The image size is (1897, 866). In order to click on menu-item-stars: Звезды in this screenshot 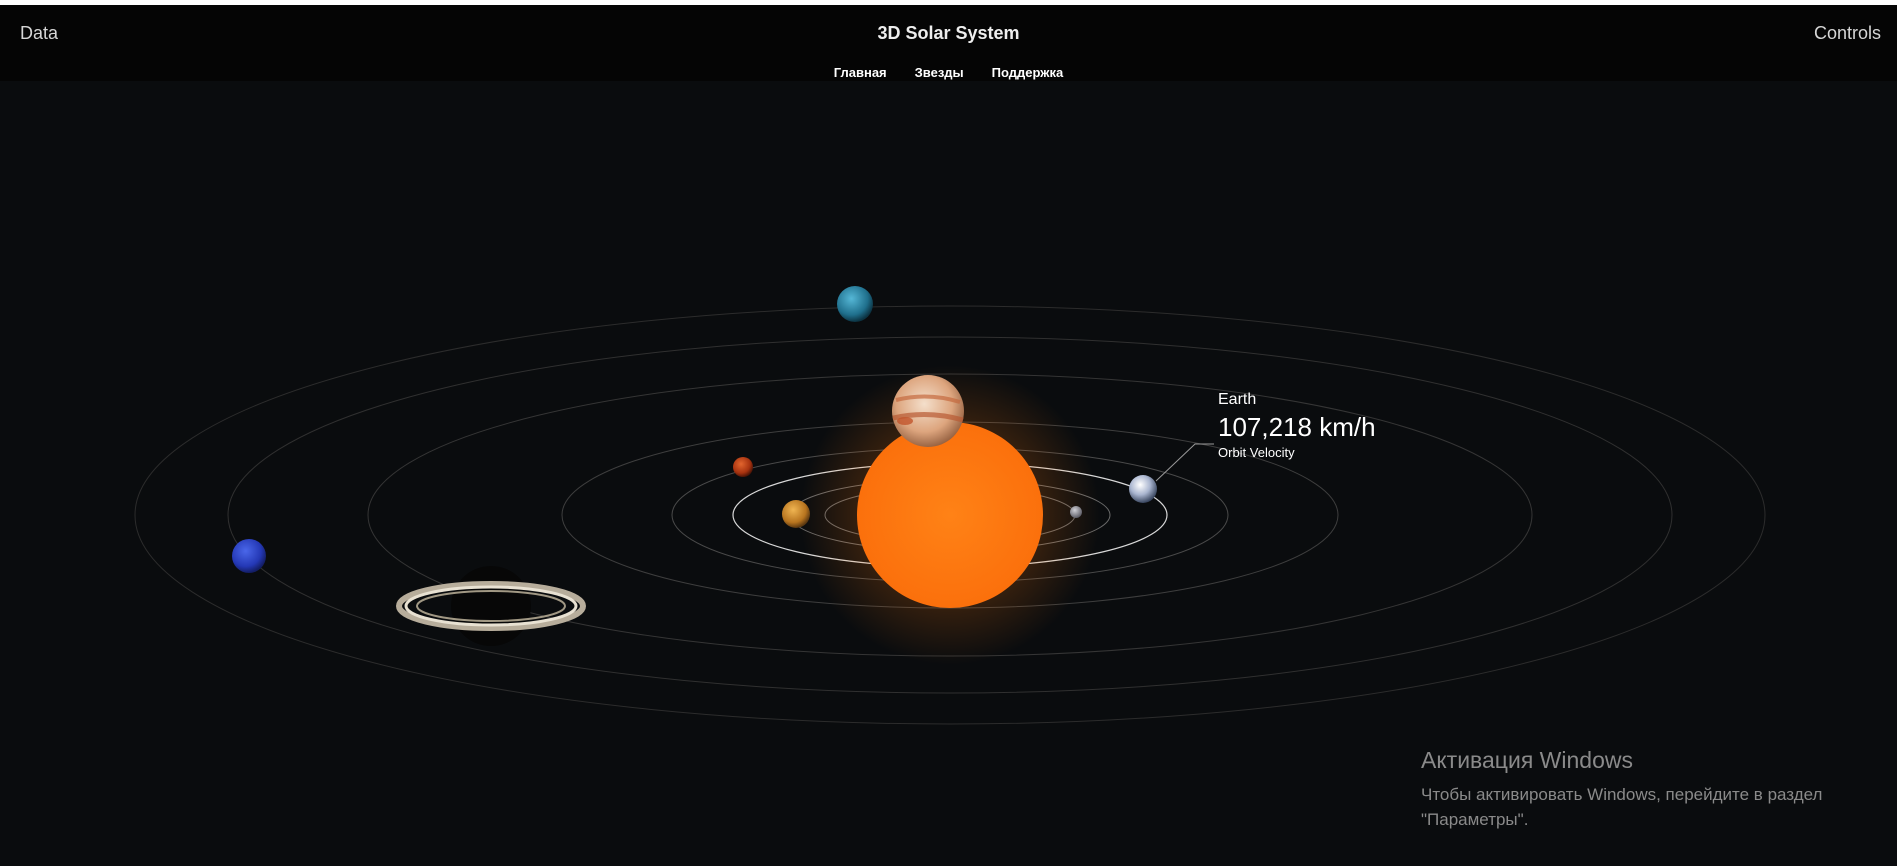, I will do `click(939, 72)`.